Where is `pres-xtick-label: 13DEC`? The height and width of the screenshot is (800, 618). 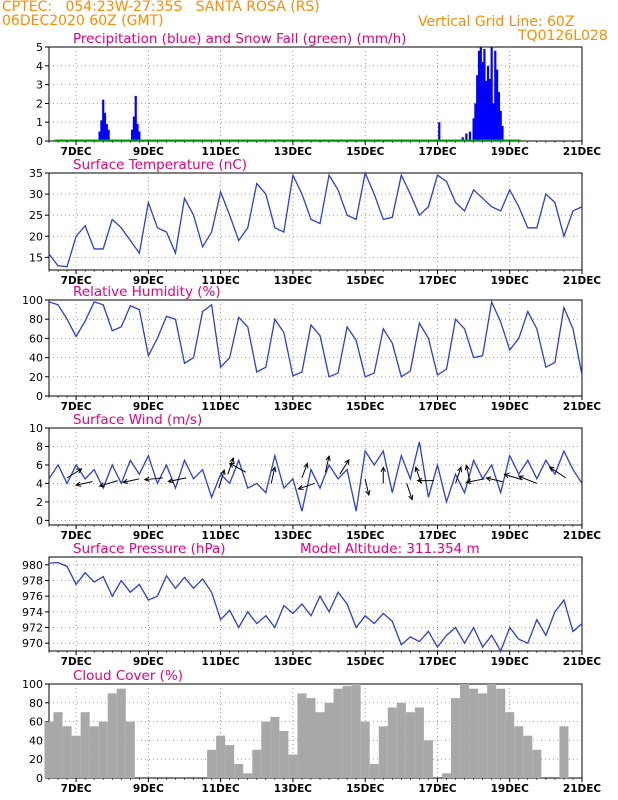 pres-xtick-label: 13DEC is located at coordinates (293, 662).